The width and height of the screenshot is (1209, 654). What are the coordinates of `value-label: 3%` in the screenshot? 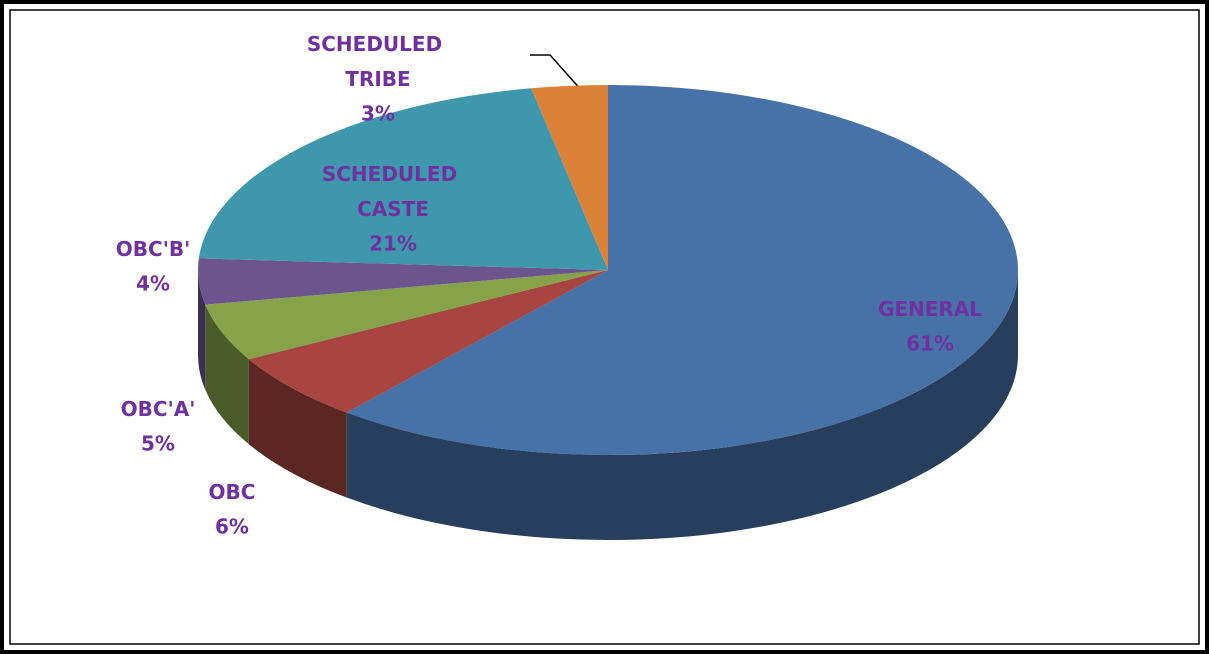 It's located at (378, 114).